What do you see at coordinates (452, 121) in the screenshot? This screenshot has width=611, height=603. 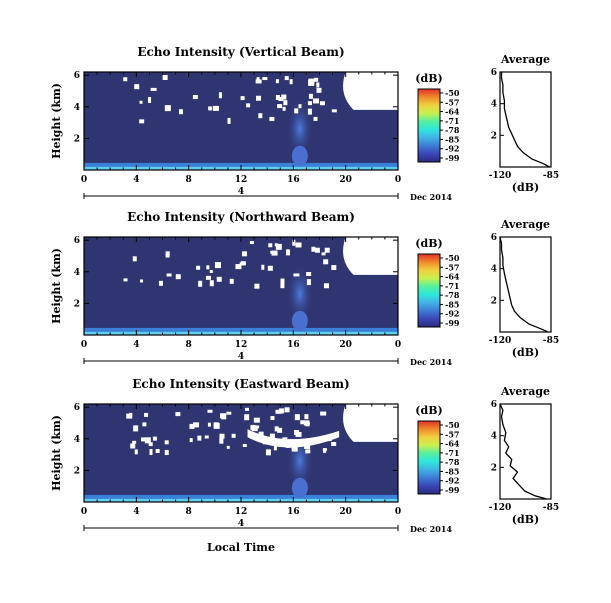 I see `colorbar-tick-label: -71` at bounding box center [452, 121].